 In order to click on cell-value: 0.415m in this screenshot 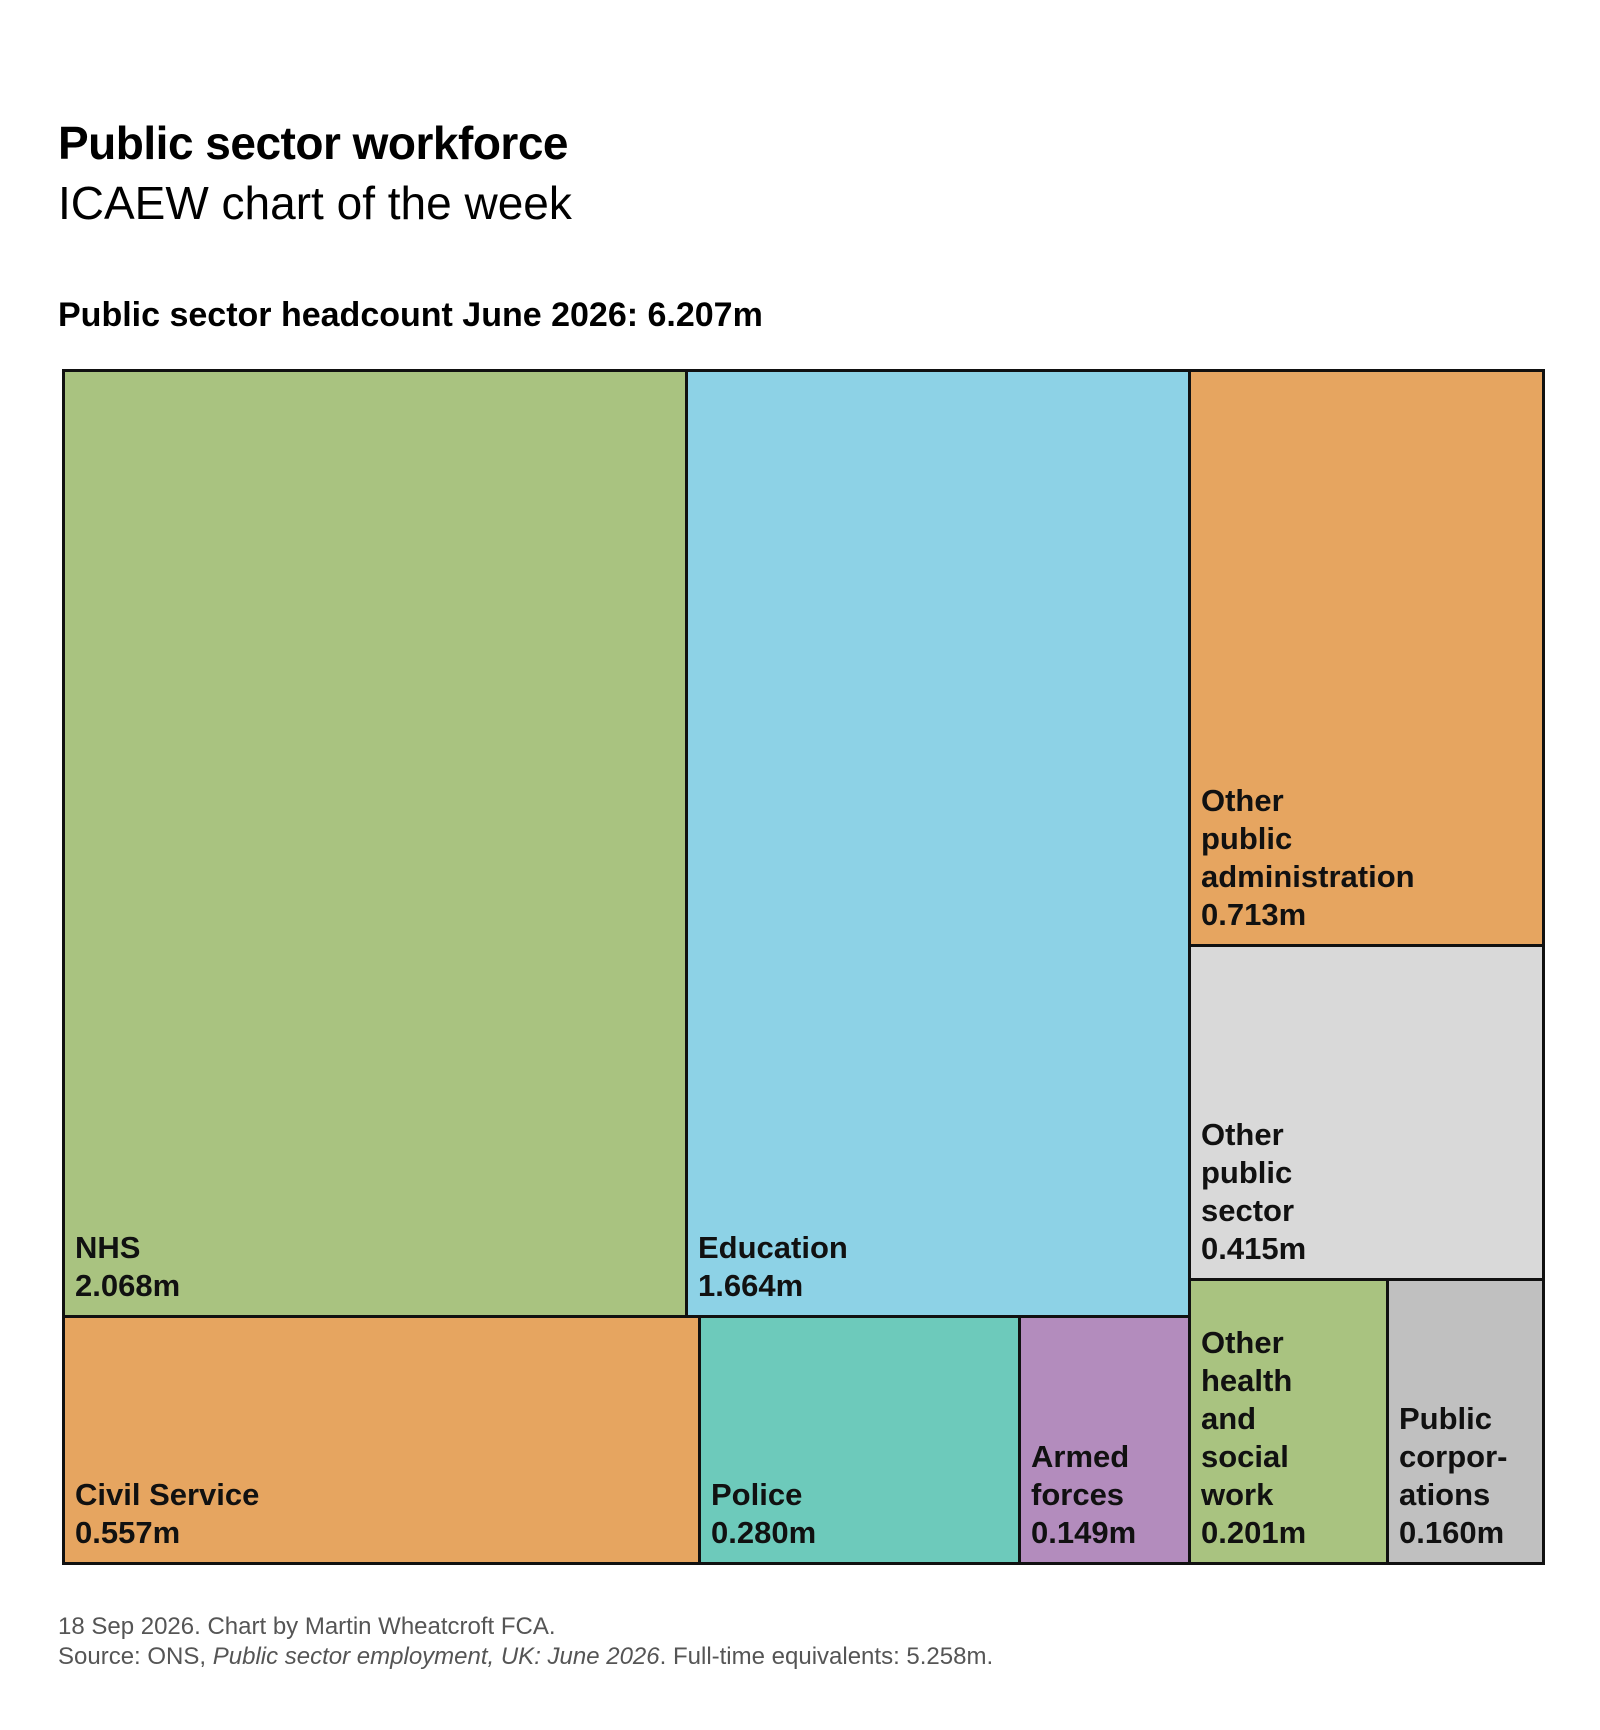, I will do `click(1254, 1248)`.